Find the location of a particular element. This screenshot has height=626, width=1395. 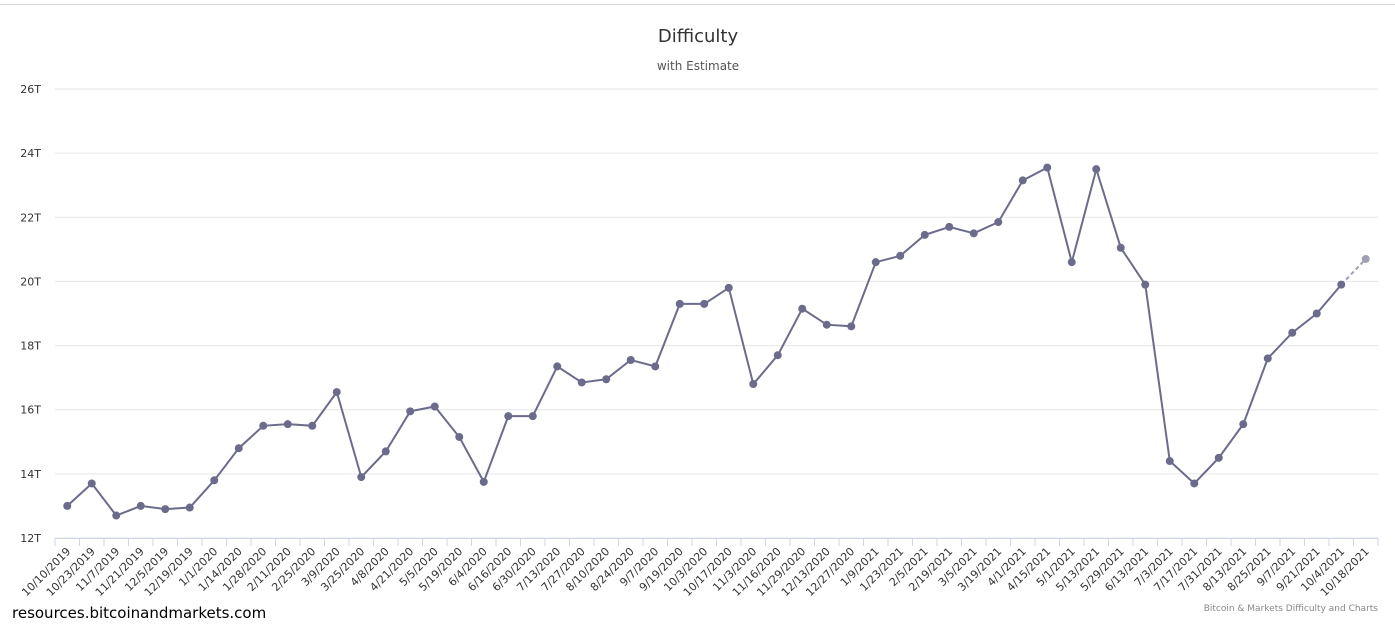

estimate-line is located at coordinates (1353, 272).